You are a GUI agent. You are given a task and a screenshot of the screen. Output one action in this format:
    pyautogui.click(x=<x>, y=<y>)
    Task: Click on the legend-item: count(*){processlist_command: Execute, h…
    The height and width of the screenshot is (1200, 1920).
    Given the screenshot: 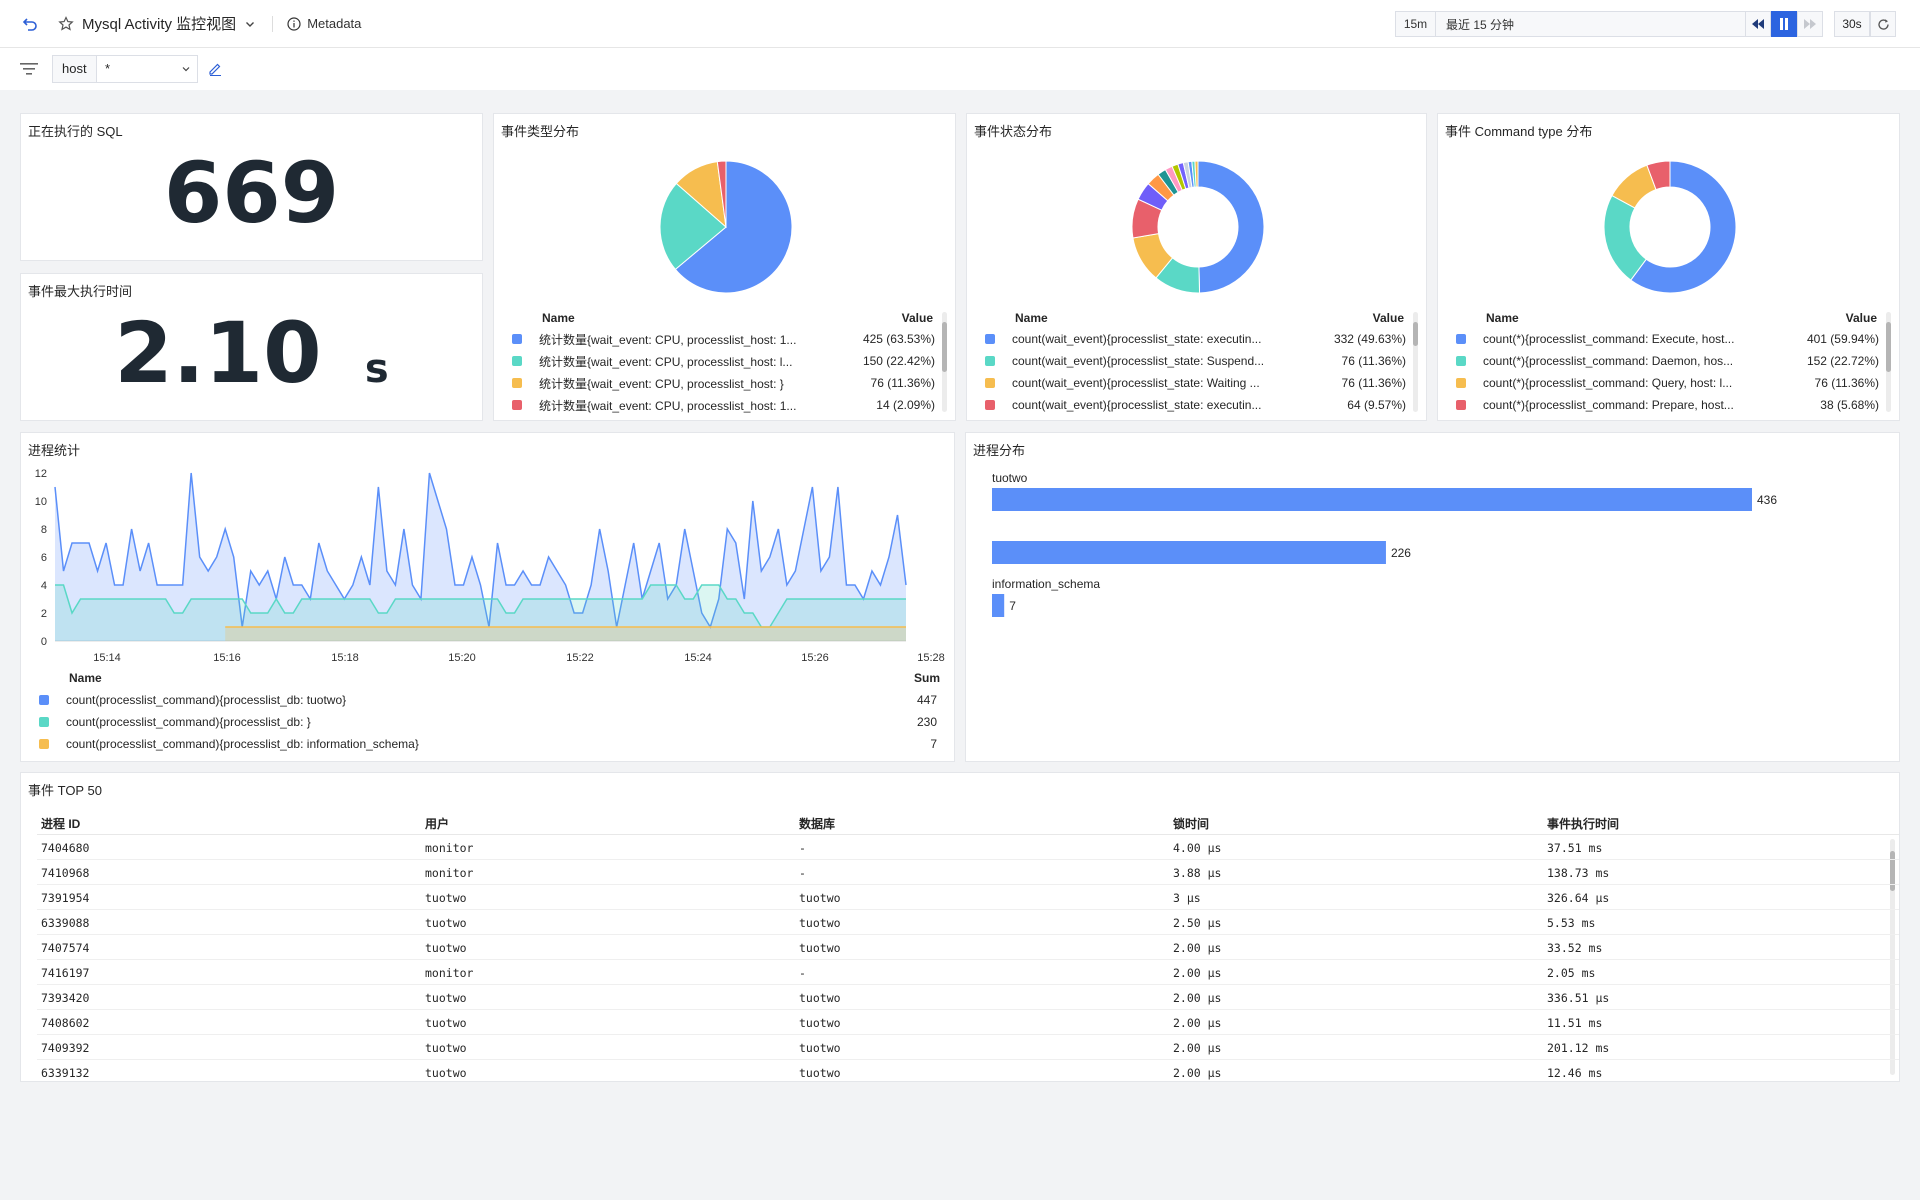 What is the action you would take?
    pyautogui.click(x=1667, y=339)
    